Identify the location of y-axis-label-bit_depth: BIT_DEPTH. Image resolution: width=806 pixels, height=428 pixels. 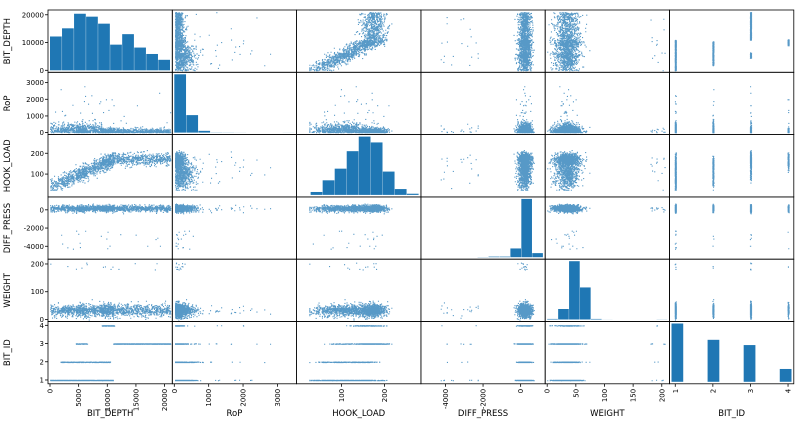
(8, 41).